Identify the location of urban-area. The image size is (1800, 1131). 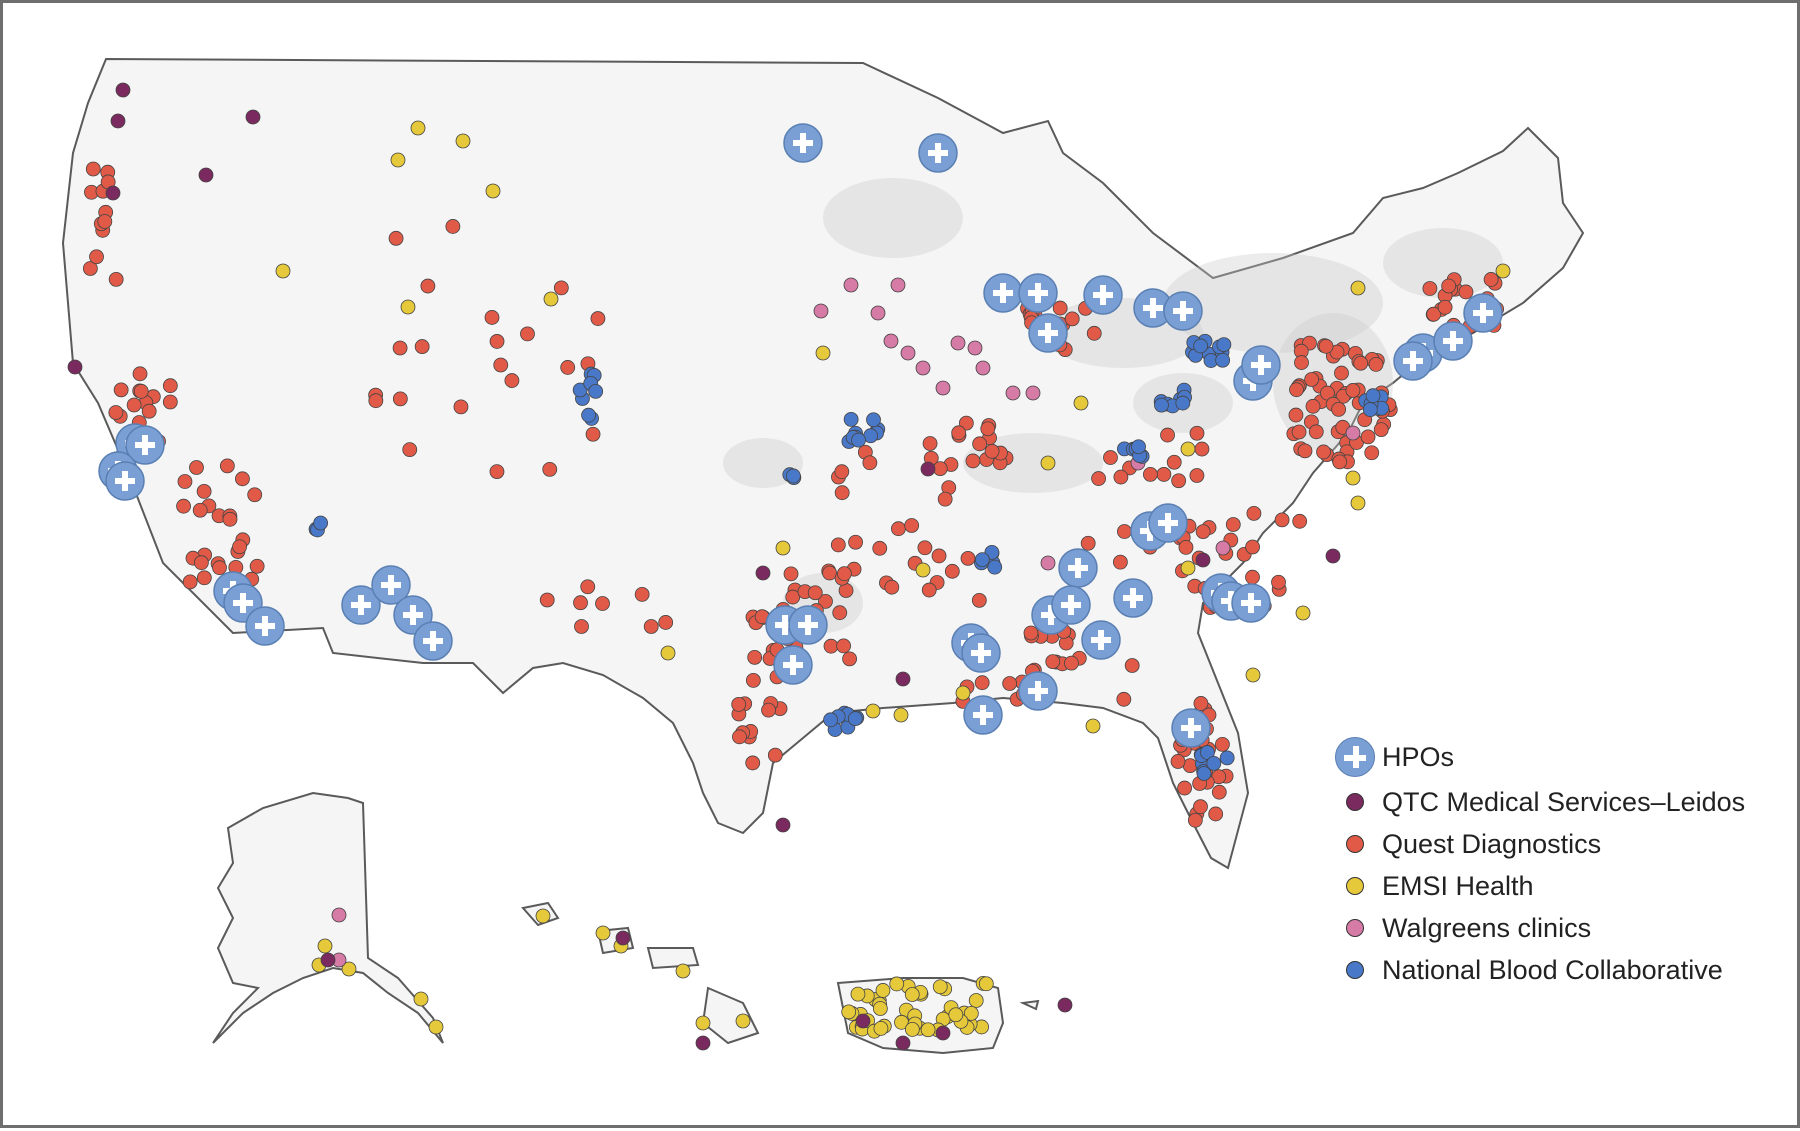
(893, 218).